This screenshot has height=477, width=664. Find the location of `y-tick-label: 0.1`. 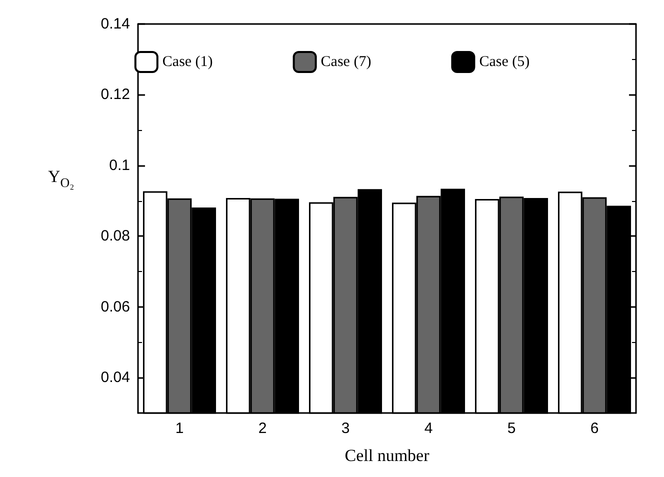

y-tick-label: 0.1 is located at coordinates (119, 165).